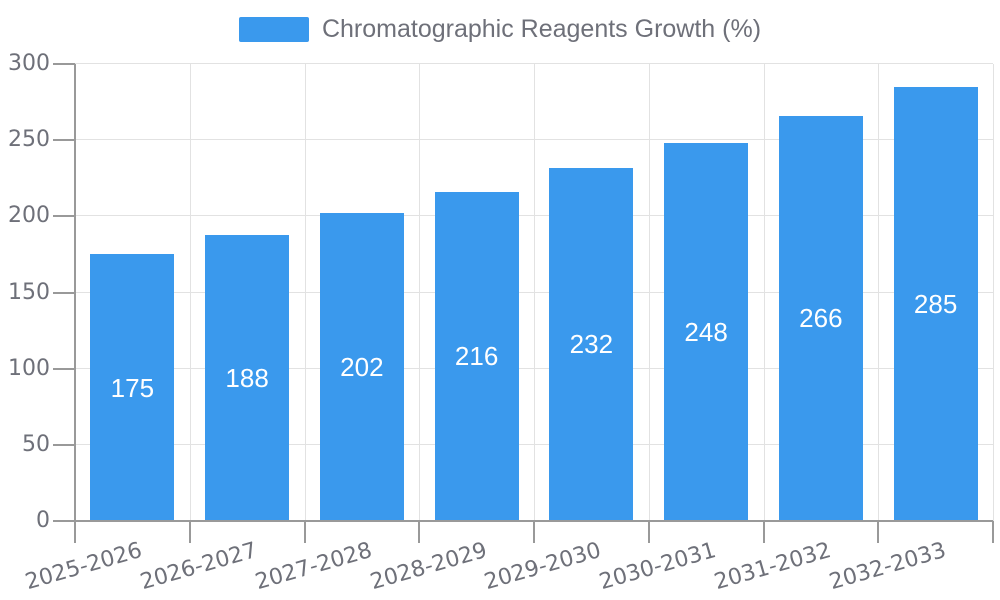 The height and width of the screenshot is (600, 1000). Describe the element at coordinates (428, 567) in the screenshot. I see `x-axis-label: 2028-2029` at that location.